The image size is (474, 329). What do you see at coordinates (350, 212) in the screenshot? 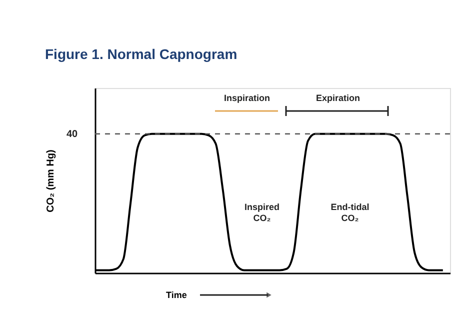
I see `annotation: End-tidal CO₂` at bounding box center [350, 212].